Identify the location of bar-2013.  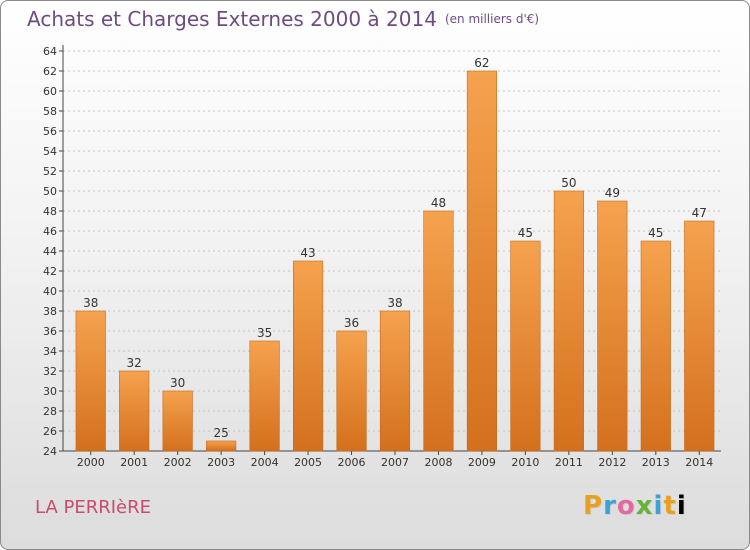
(655, 346).